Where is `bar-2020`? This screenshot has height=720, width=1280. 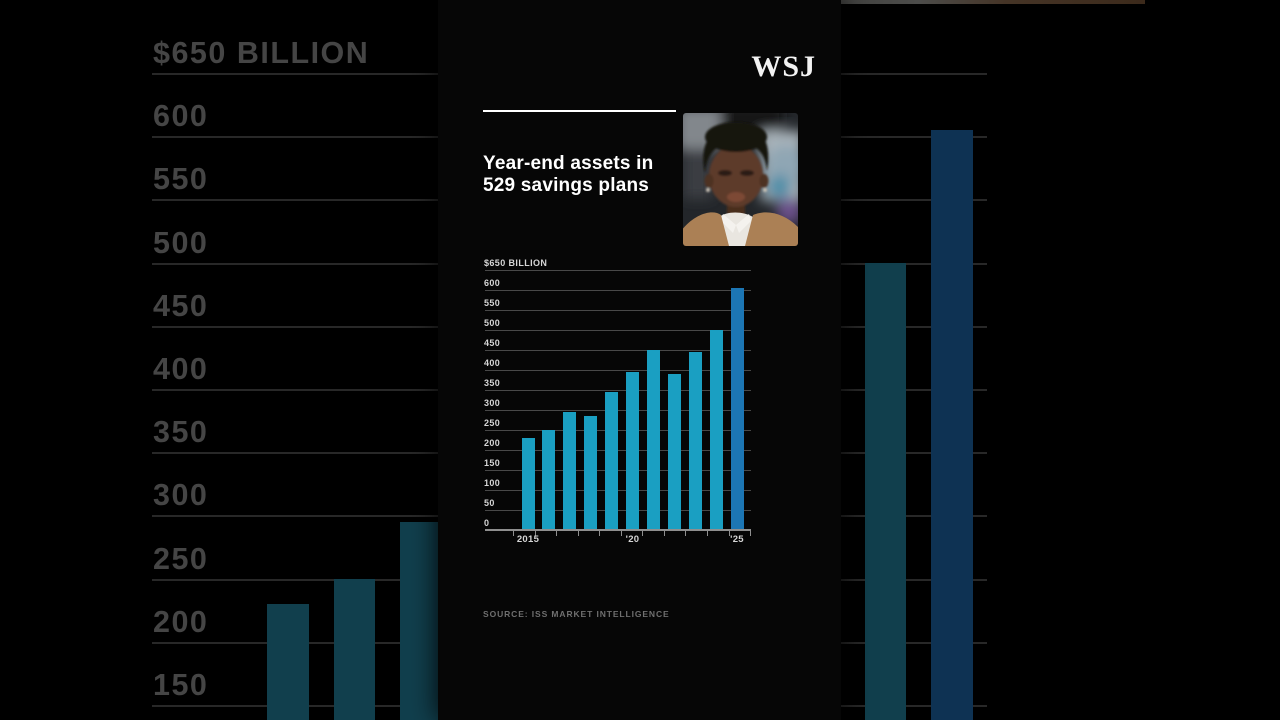 bar-2020 is located at coordinates (632, 451).